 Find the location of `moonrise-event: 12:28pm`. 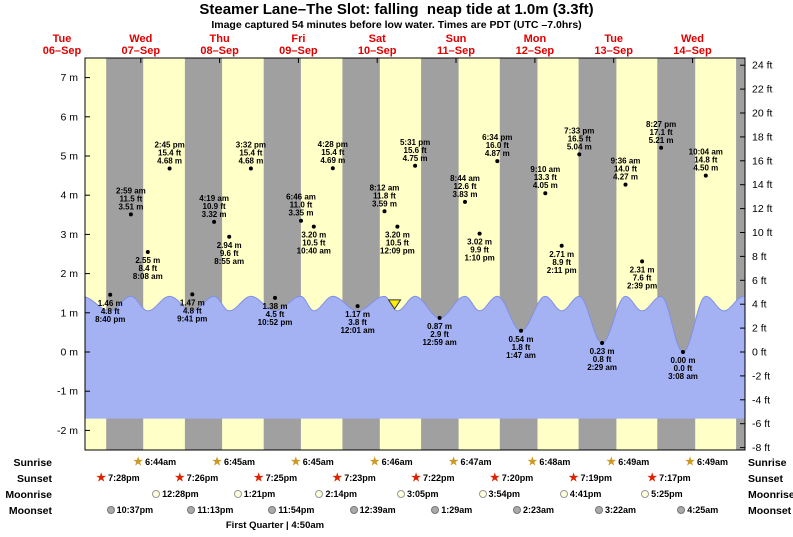

moonrise-event: 12:28pm is located at coordinates (175, 494).